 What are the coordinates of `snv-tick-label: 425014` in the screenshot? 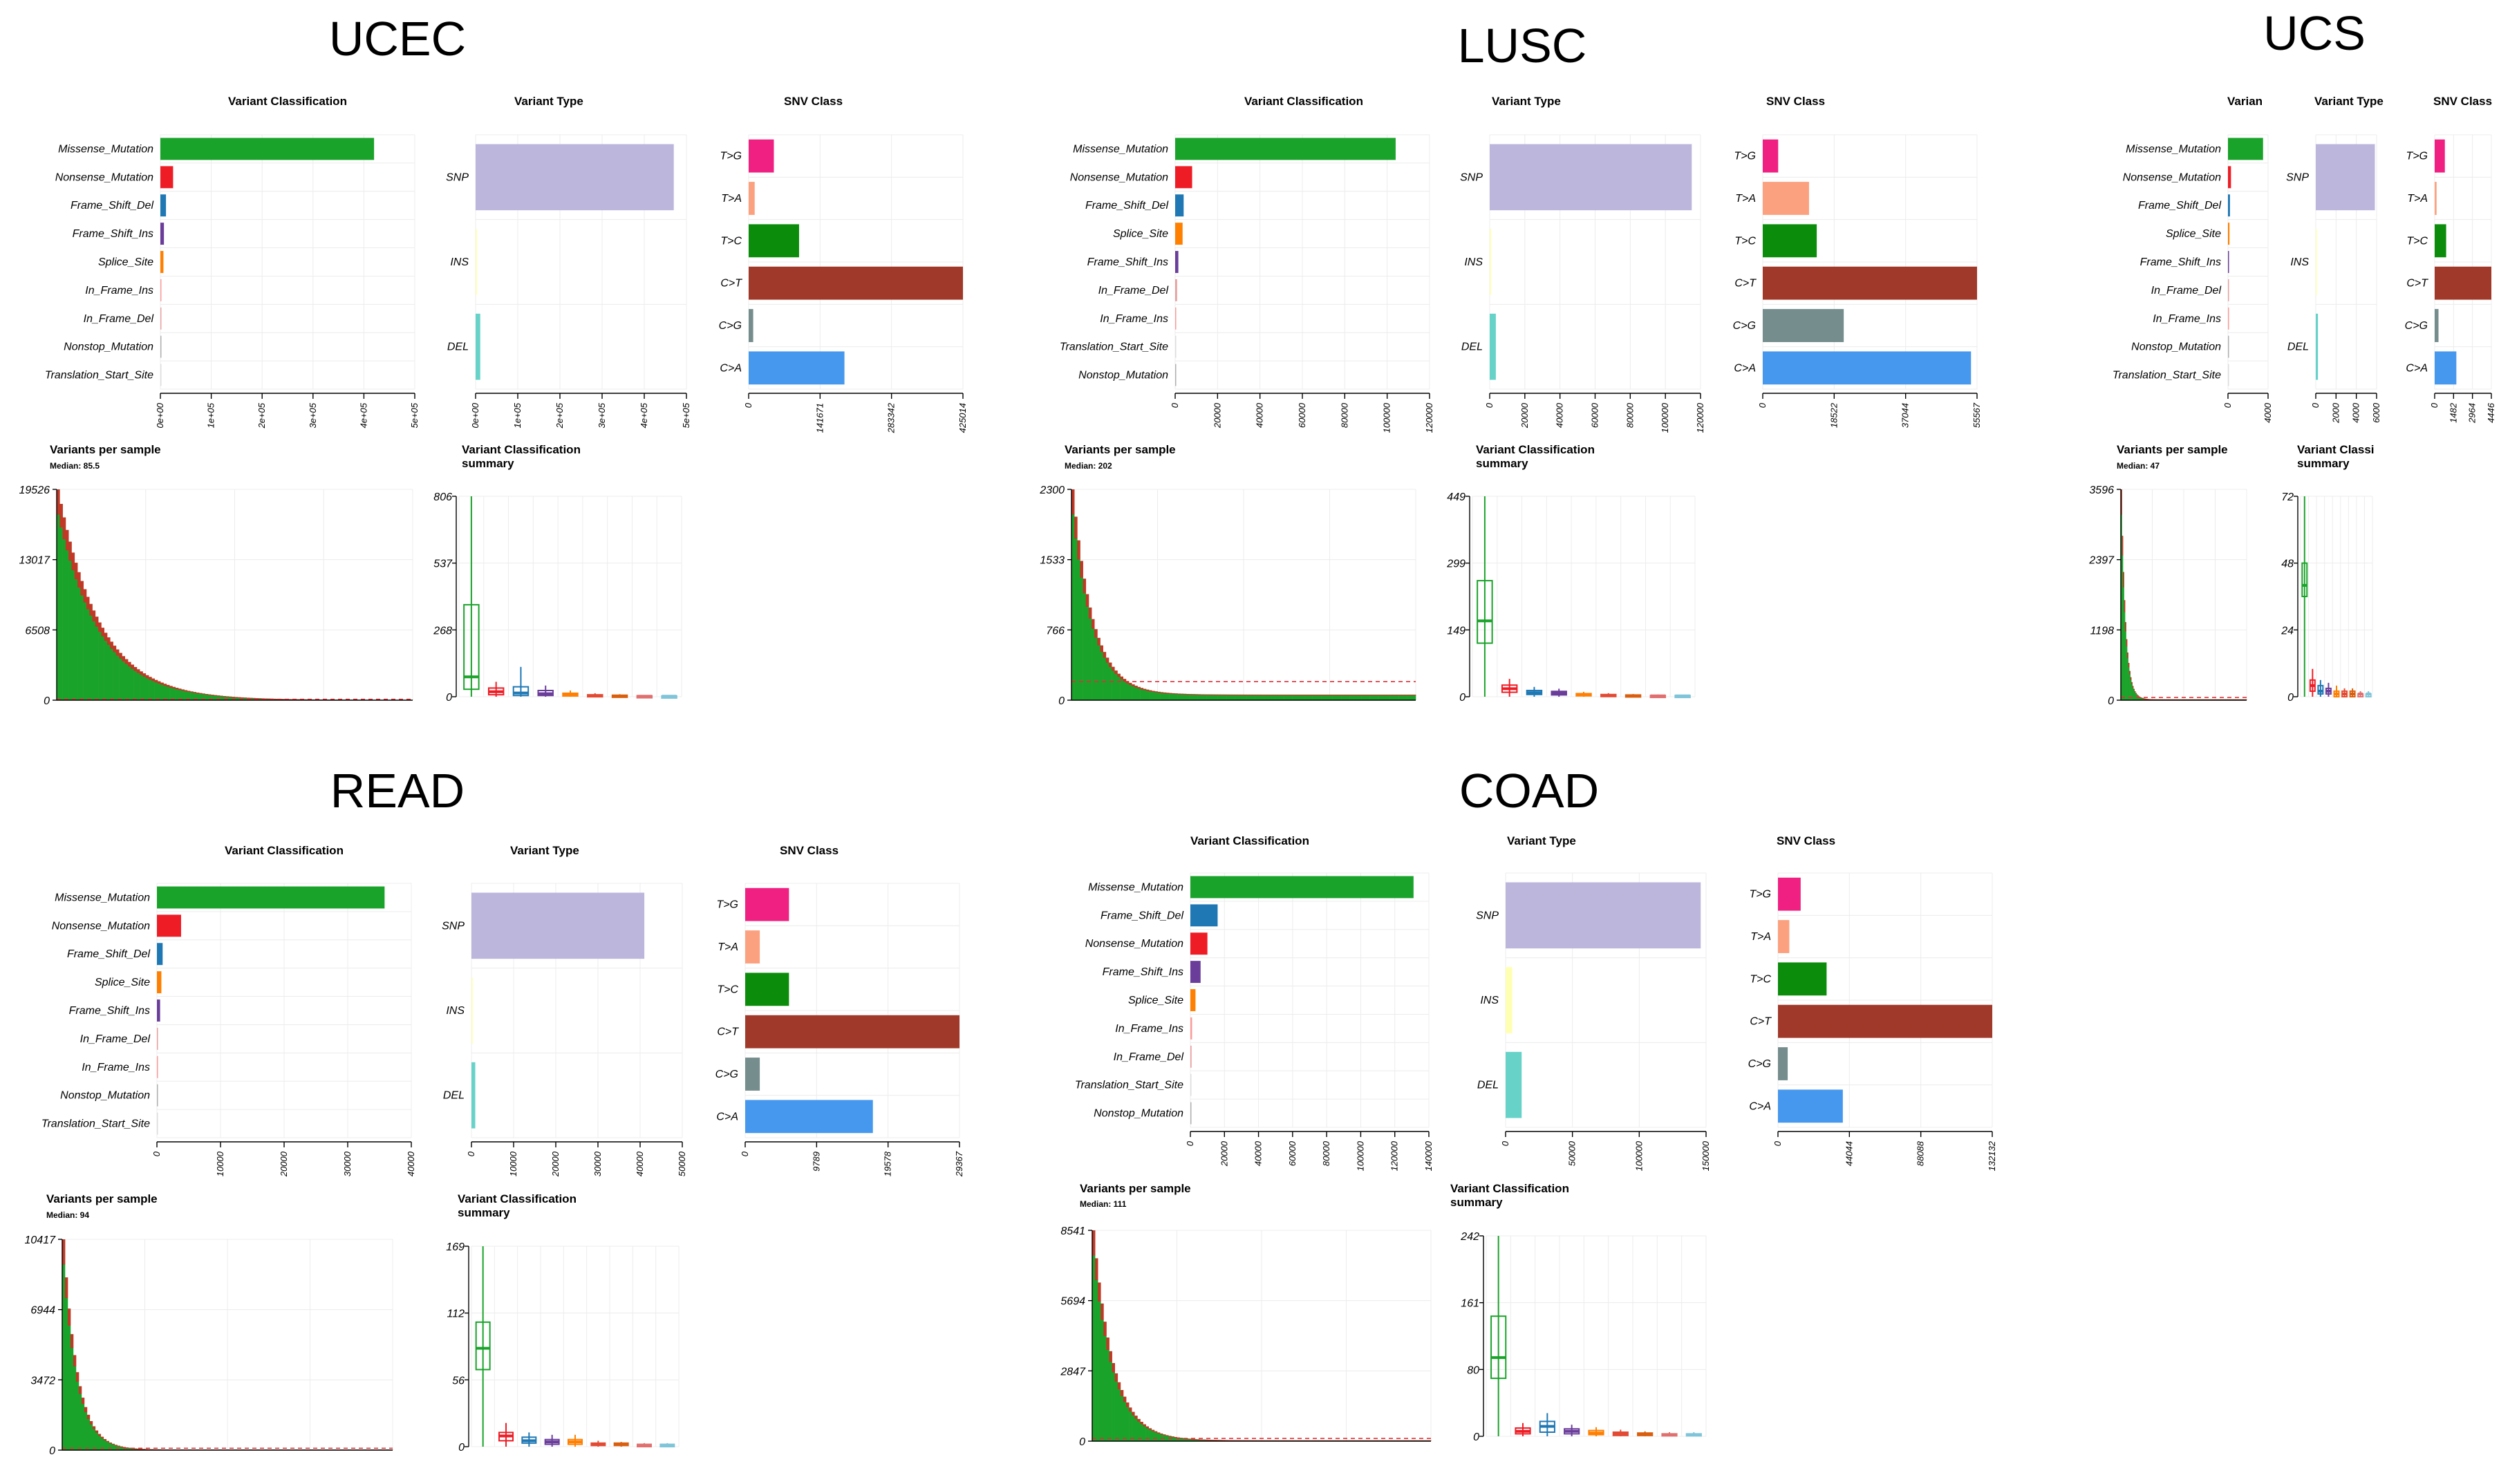 It's located at (962, 418).